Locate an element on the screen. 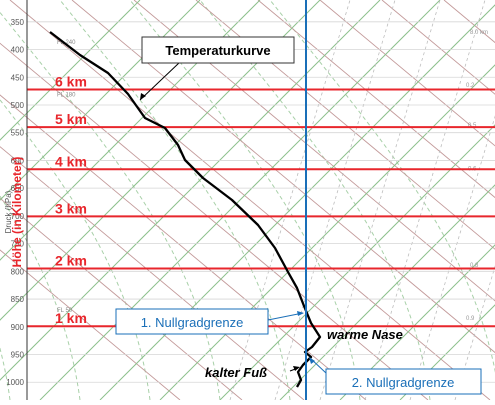 The height and width of the screenshot is (405, 495). pressure-tick-label: 600 is located at coordinates (18, 160).